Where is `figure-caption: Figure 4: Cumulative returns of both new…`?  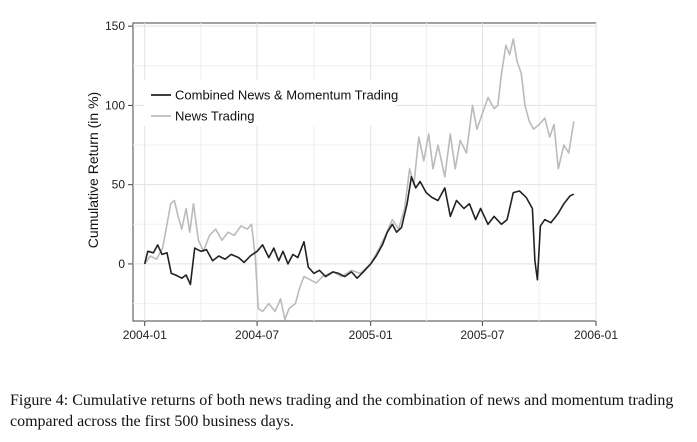
figure-caption: Figure 4: Cumulative returns of both new… is located at coordinates (342, 411).